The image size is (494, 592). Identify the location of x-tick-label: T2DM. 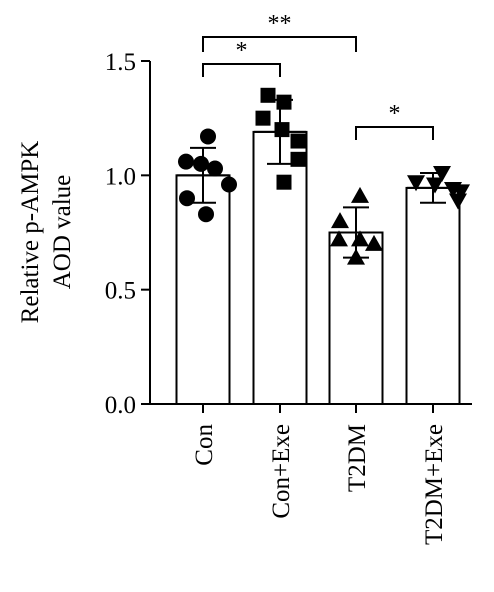
(357, 458).